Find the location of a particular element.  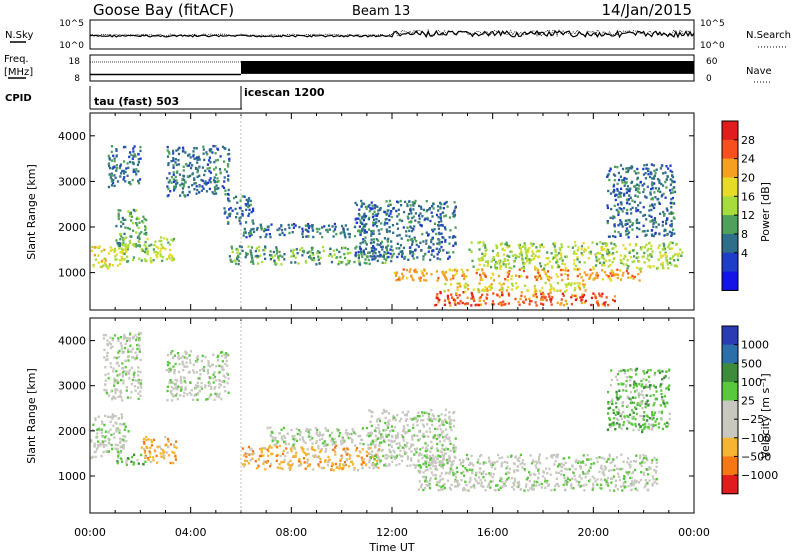

power-colorbar-segment is located at coordinates (730, 186).